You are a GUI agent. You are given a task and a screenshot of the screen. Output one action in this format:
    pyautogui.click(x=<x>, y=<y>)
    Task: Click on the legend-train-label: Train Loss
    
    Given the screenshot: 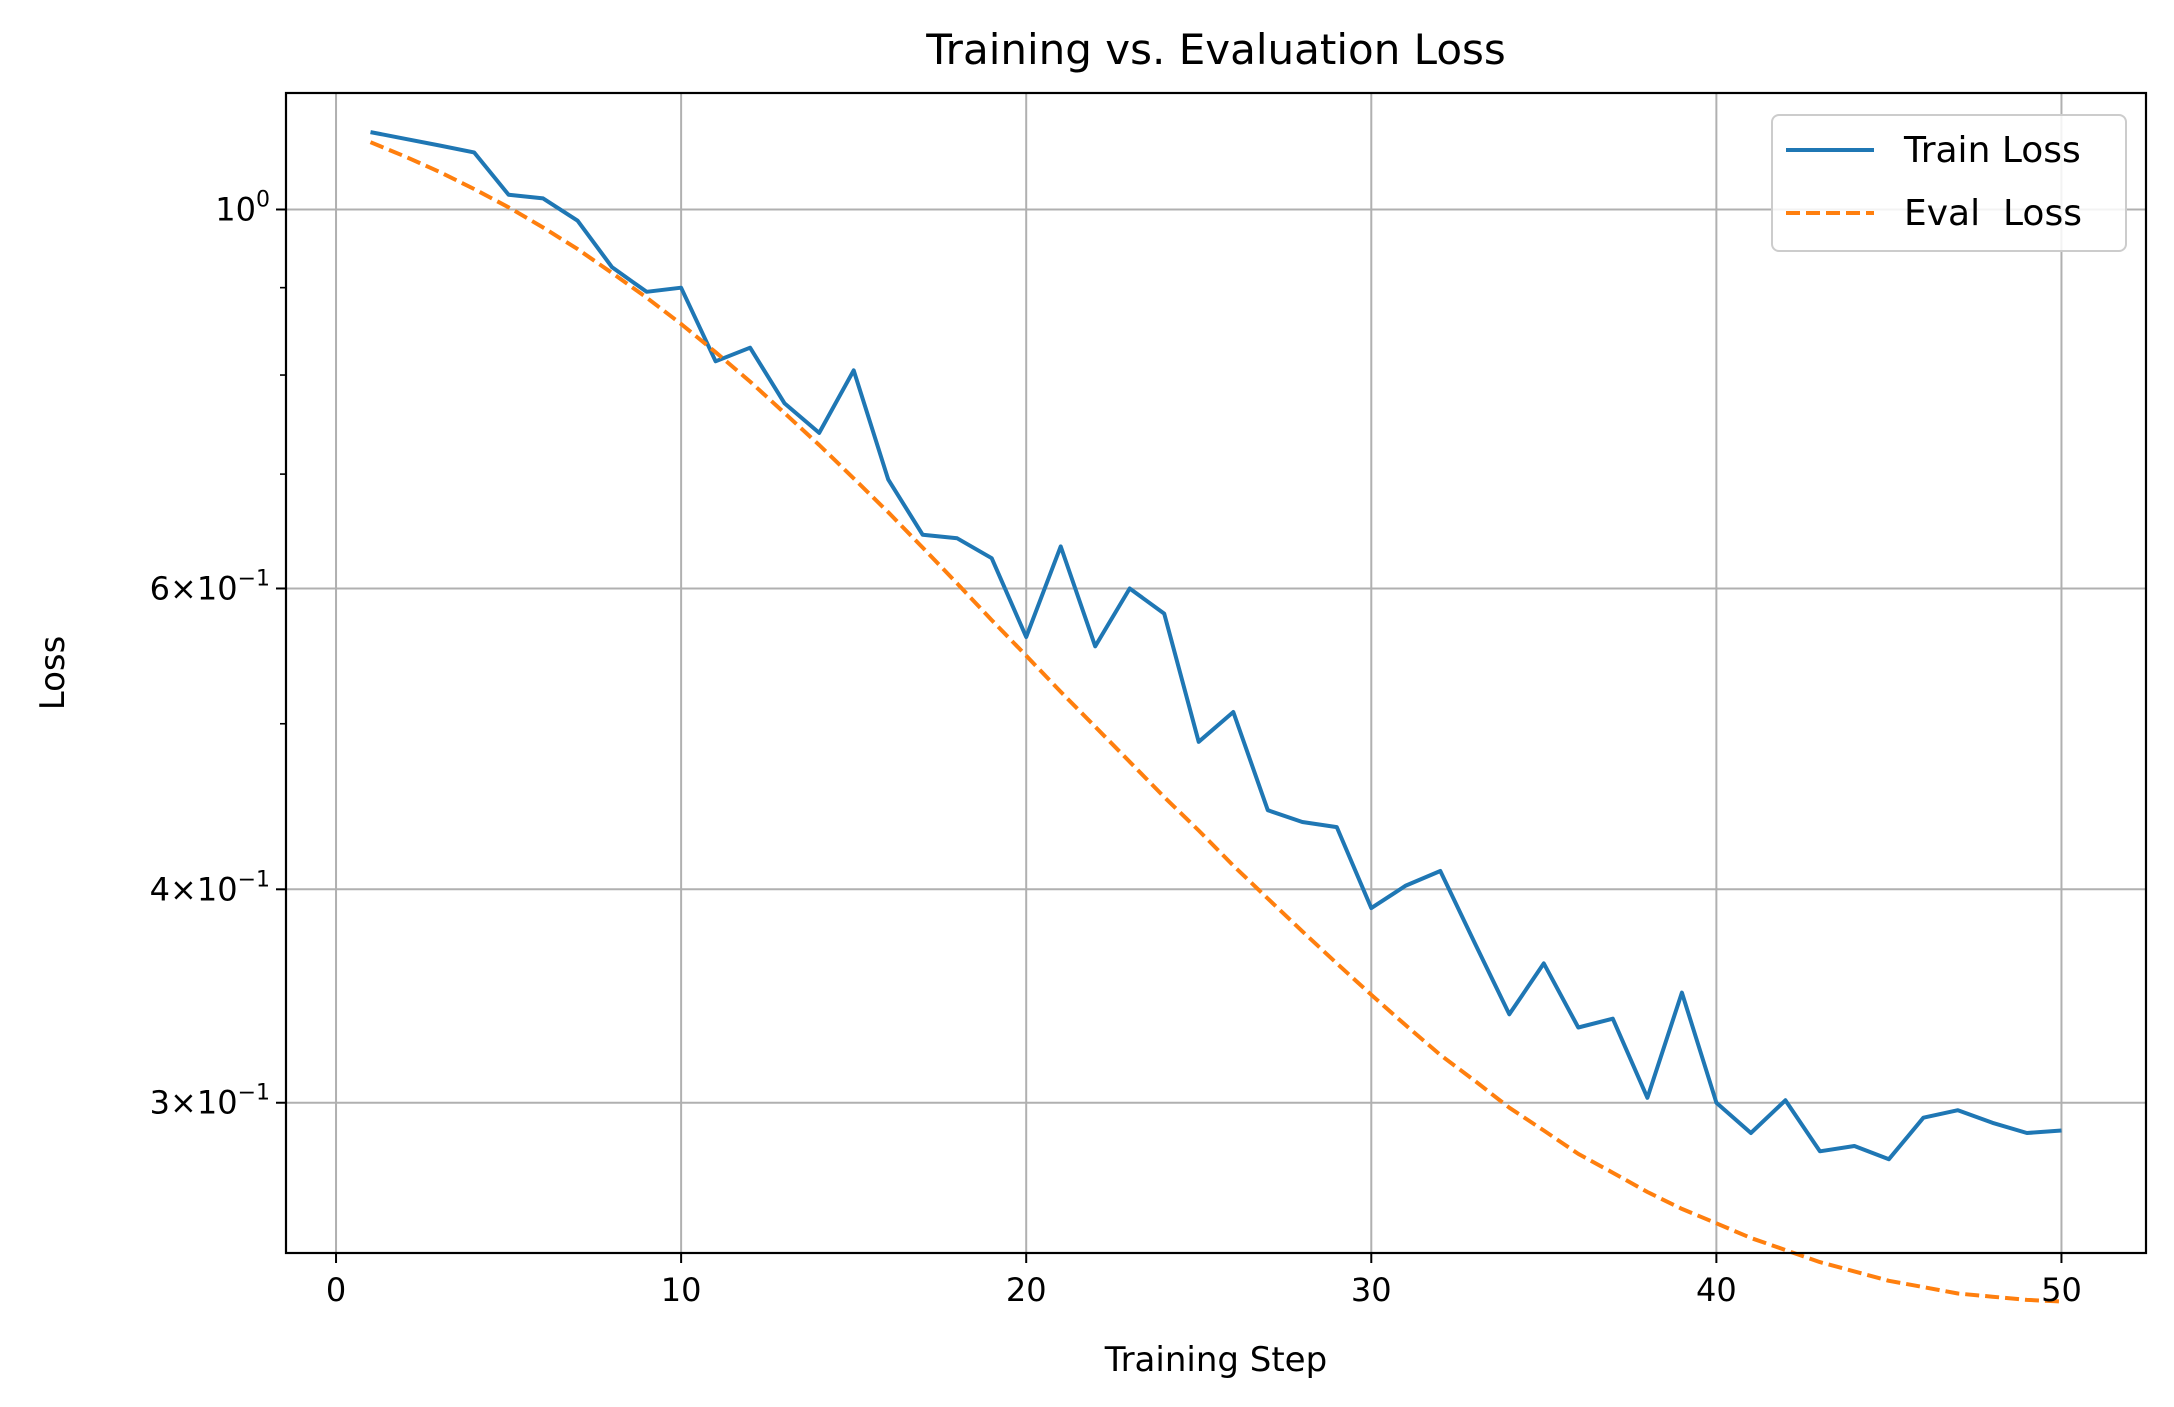 What is the action you would take?
    pyautogui.click(x=1992, y=150)
    